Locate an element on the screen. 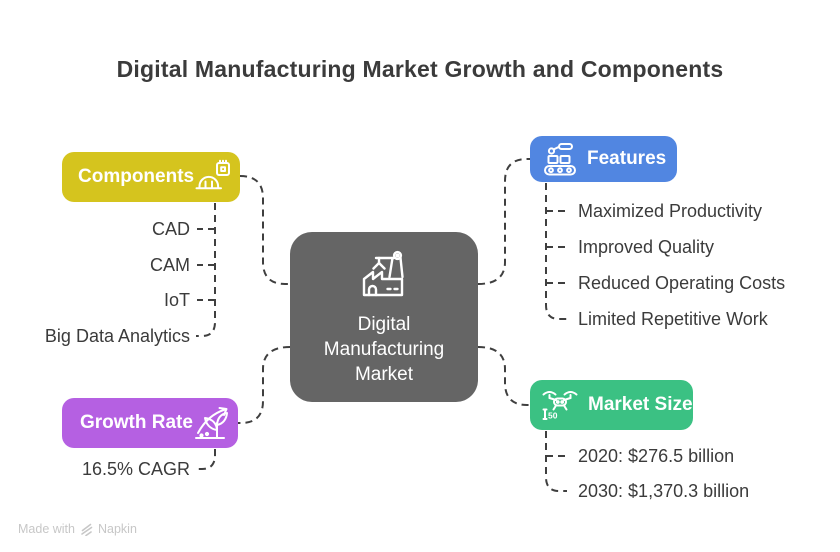 This screenshot has width=840, height=552. watermark-made-with: Made with is located at coordinates (46, 529).